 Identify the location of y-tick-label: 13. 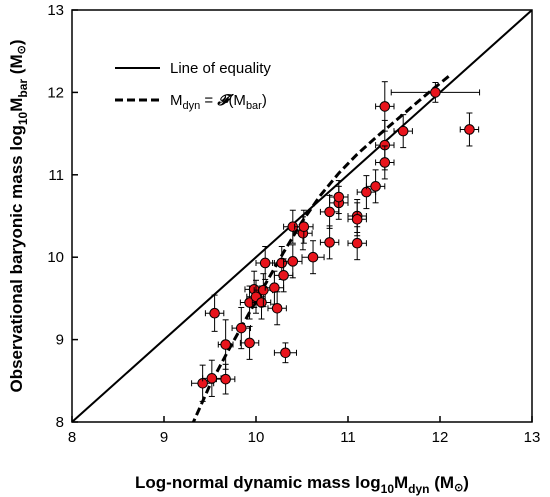
(55, 10).